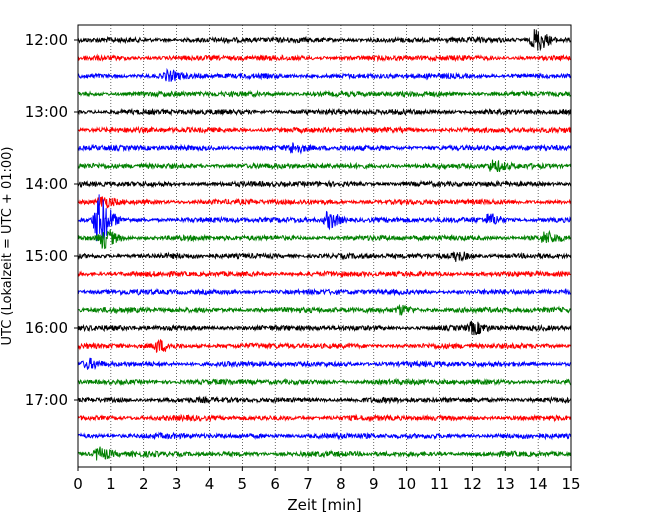 This screenshot has height=520, width=650. I want to click on x-tick-label: 7, so click(308, 484).